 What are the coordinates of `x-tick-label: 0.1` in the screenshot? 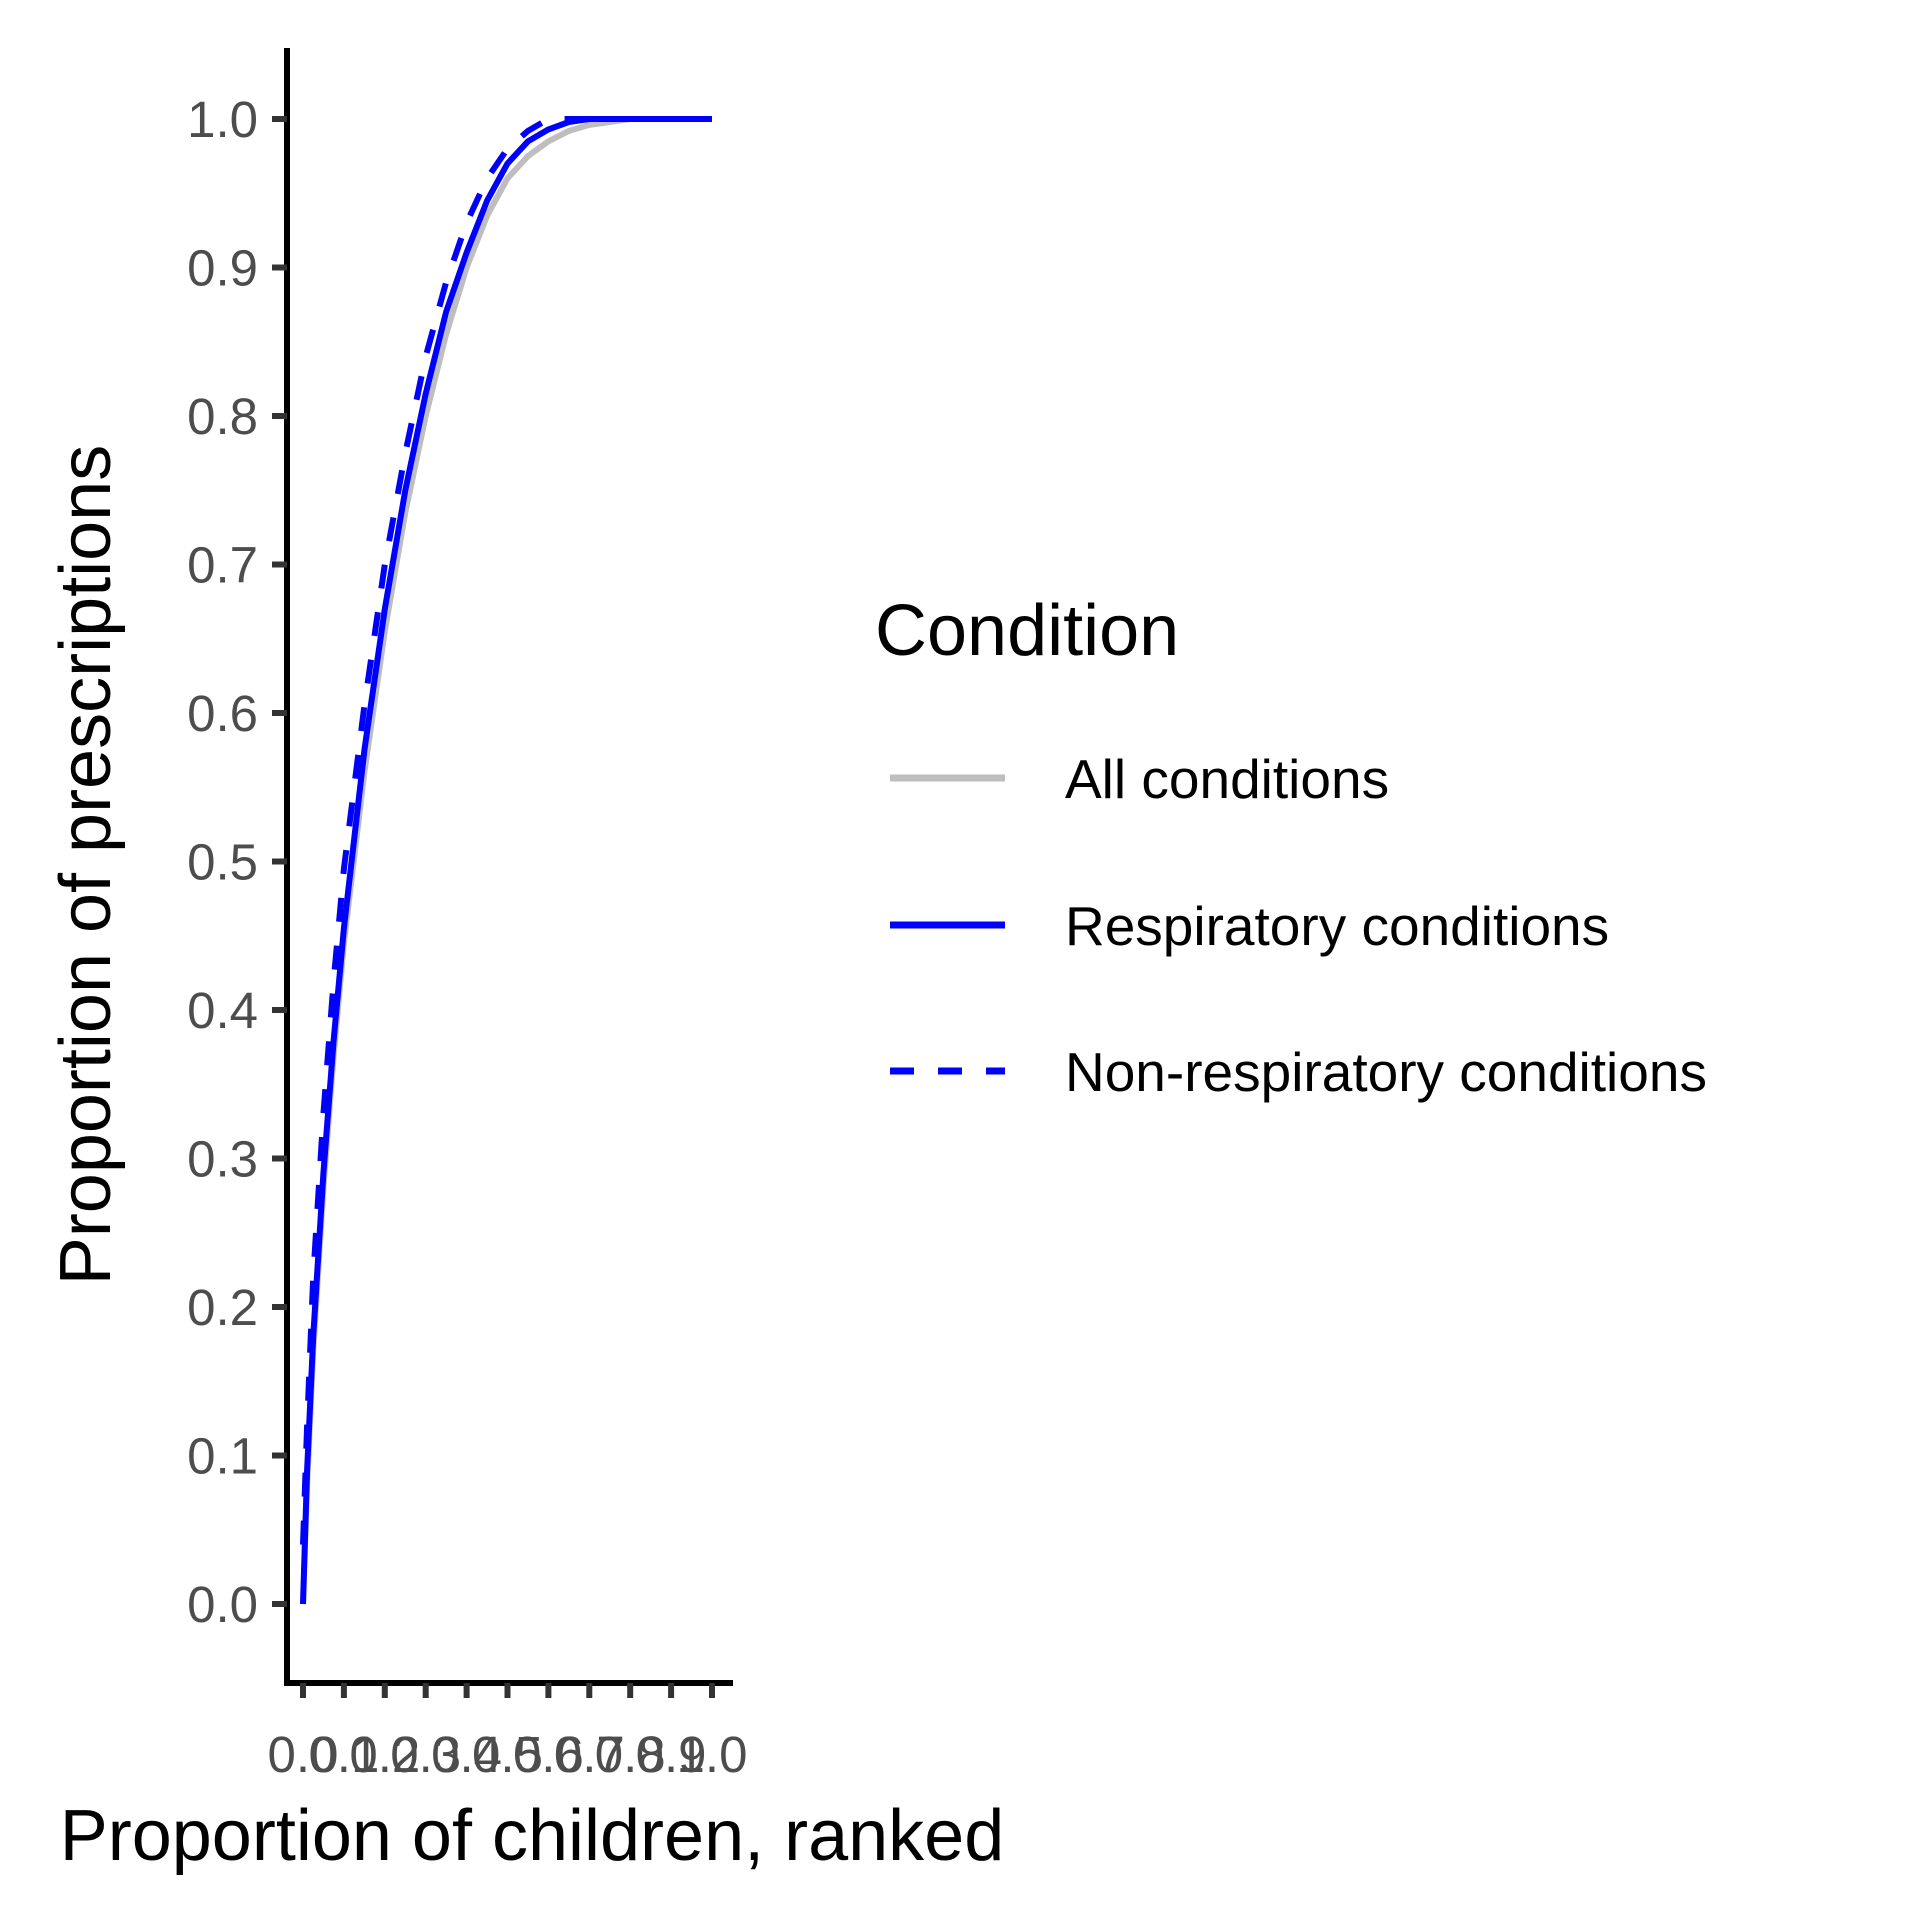 It's located at (343, 1754).